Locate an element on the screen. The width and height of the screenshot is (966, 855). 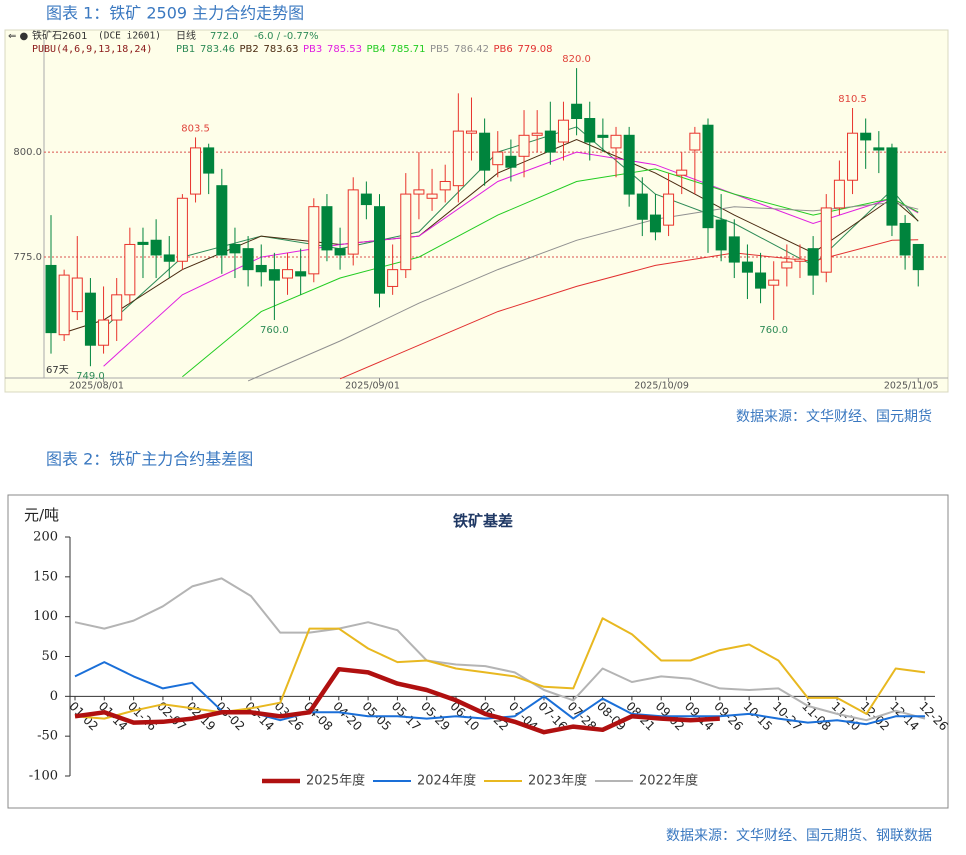
price-annotation: 810.5 is located at coordinates (852, 99).